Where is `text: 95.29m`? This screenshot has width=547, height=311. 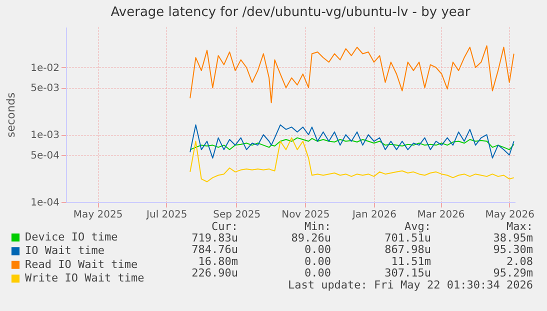 text: 95.29m is located at coordinates (513, 273).